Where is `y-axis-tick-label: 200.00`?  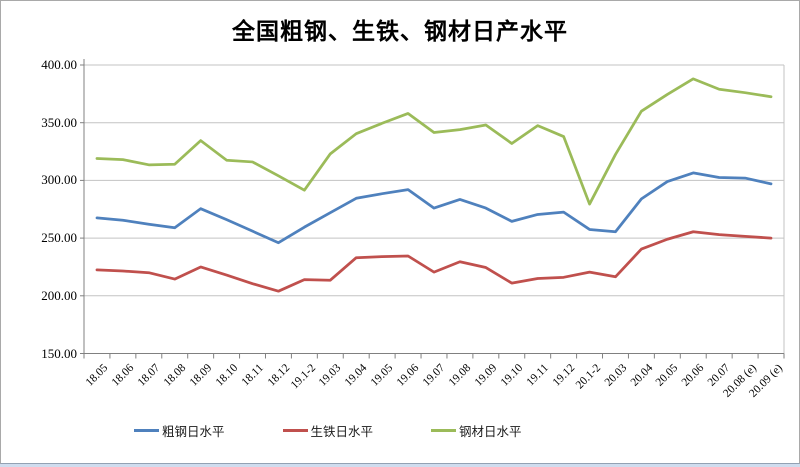 y-axis-tick-label: 200.00 is located at coordinates (59, 295).